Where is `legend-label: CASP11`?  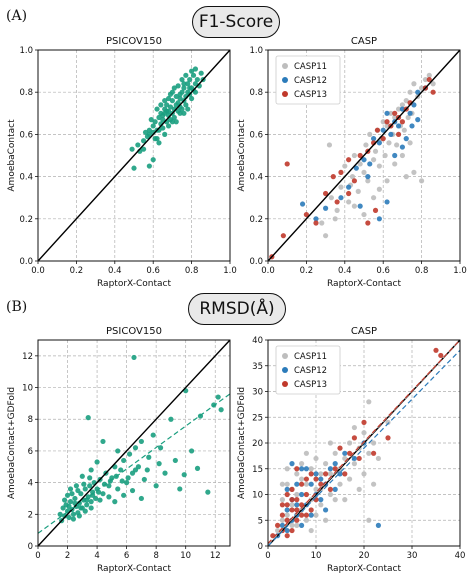
legend-label: CASP11 is located at coordinates (310, 67).